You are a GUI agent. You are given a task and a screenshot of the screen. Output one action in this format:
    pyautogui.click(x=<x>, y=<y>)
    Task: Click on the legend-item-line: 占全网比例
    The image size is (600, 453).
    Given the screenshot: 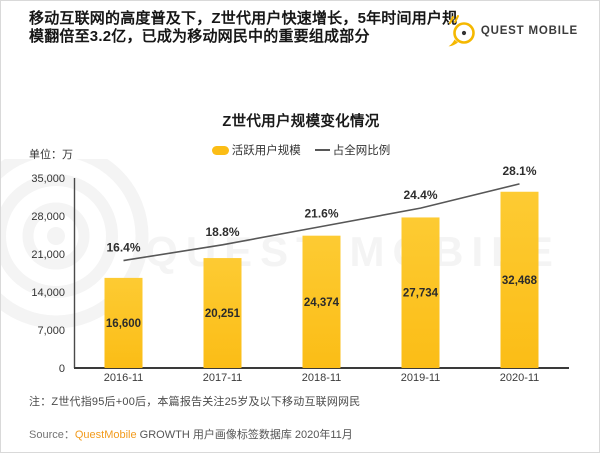 What is the action you would take?
    pyautogui.click(x=352, y=150)
    